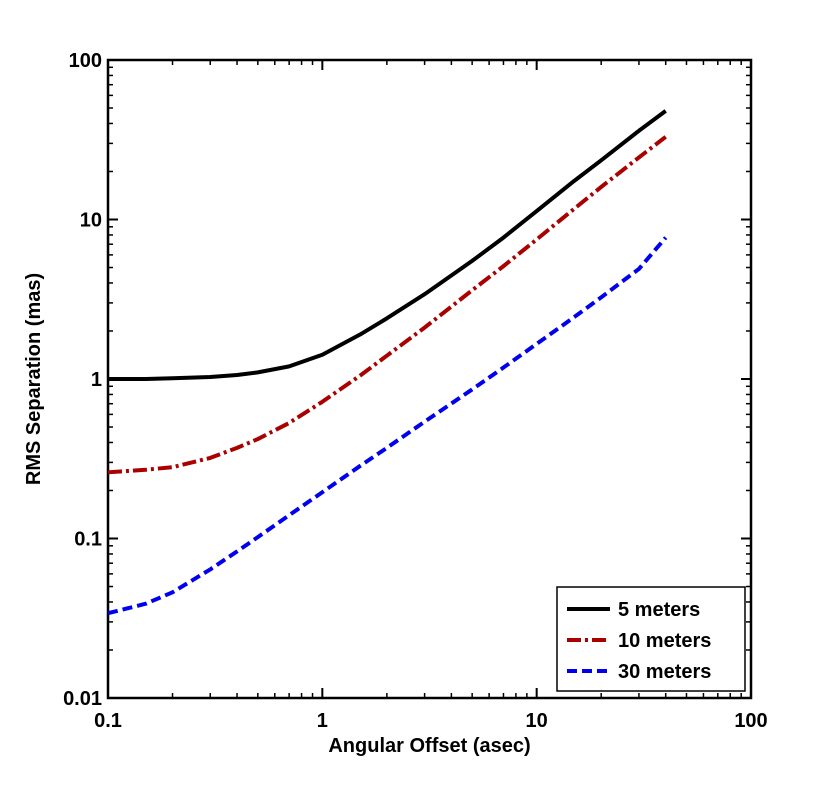  What do you see at coordinates (88, 540) in the screenshot?
I see `y-tick-label: 0.1` at bounding box center [88, 540].